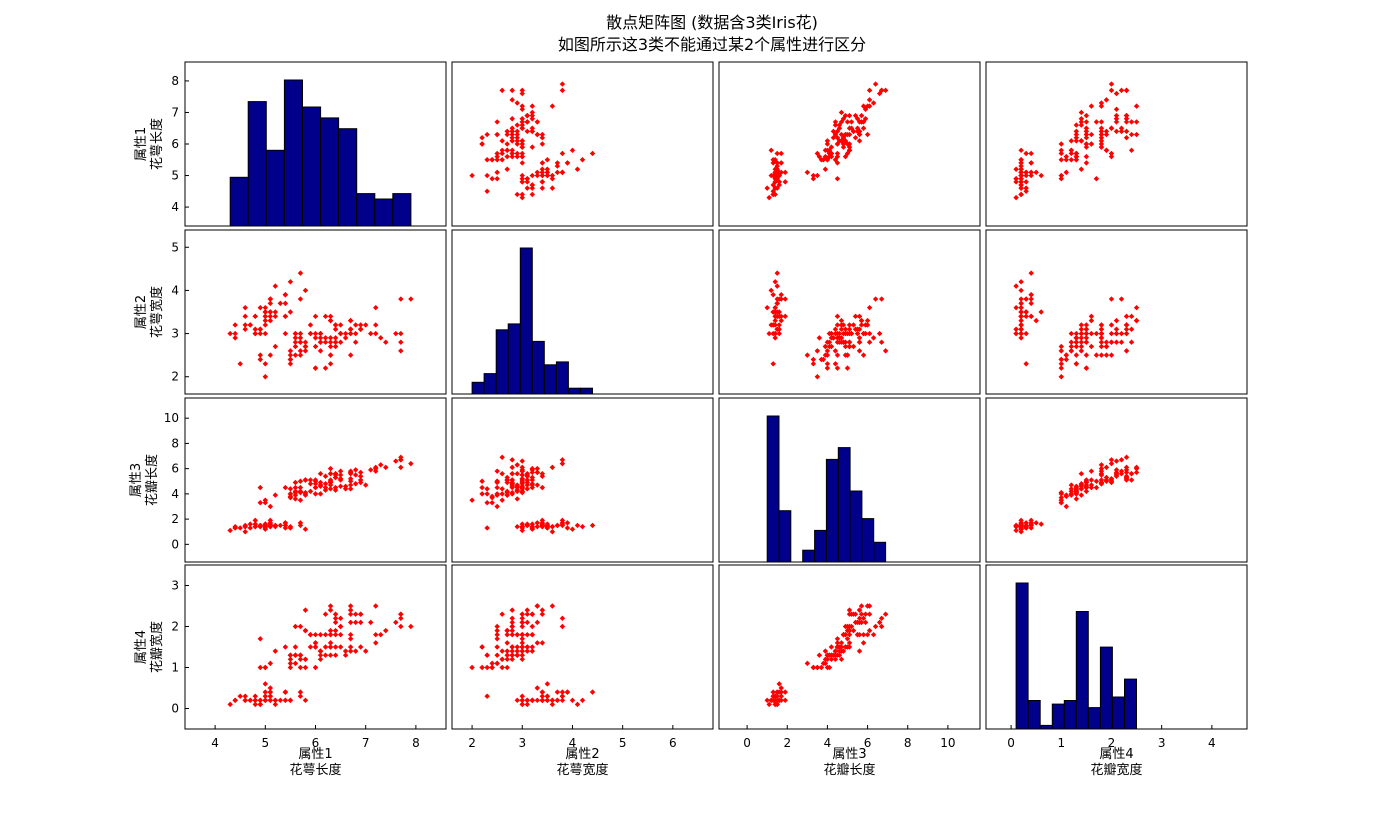 Image resolution: width=1378 pixels, height=824 pixels. Describe the element at coordinates (175, 247) in the screenshot. I see `y-tick-label: 5` at that location.